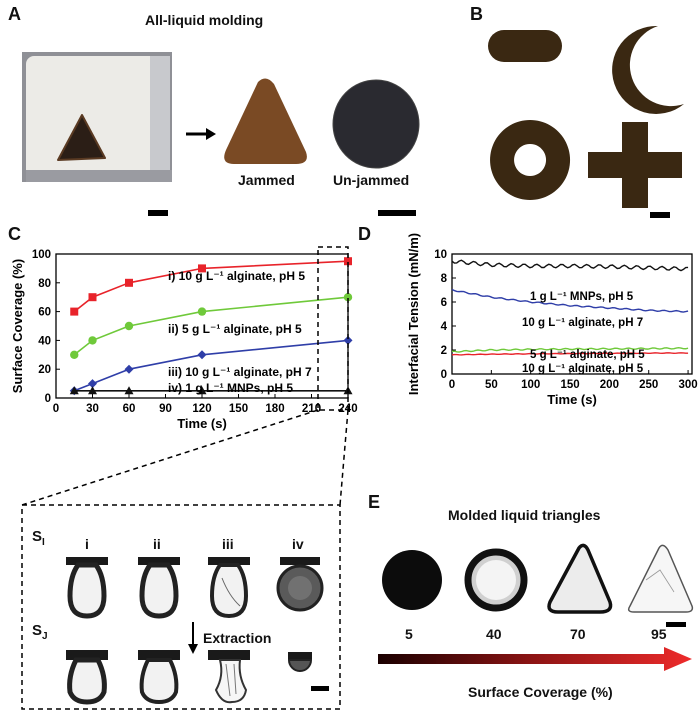 The width and height of the screenshot is (700, 714). What do you see at coordinates (536, 607) in the screenshot?
I see `panel-e-illustration` at bounding box center [536, 607].